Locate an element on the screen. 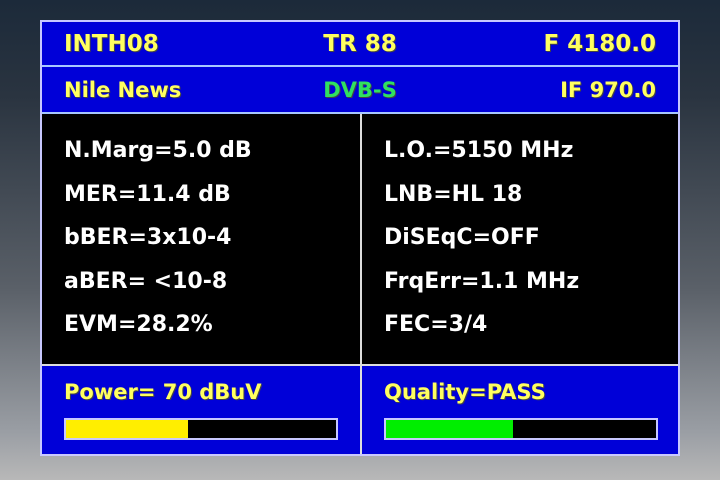 The height and width of the screenshot is (480, 720). param-evm: EVM=28.2% is located at coordinates (138, 324).